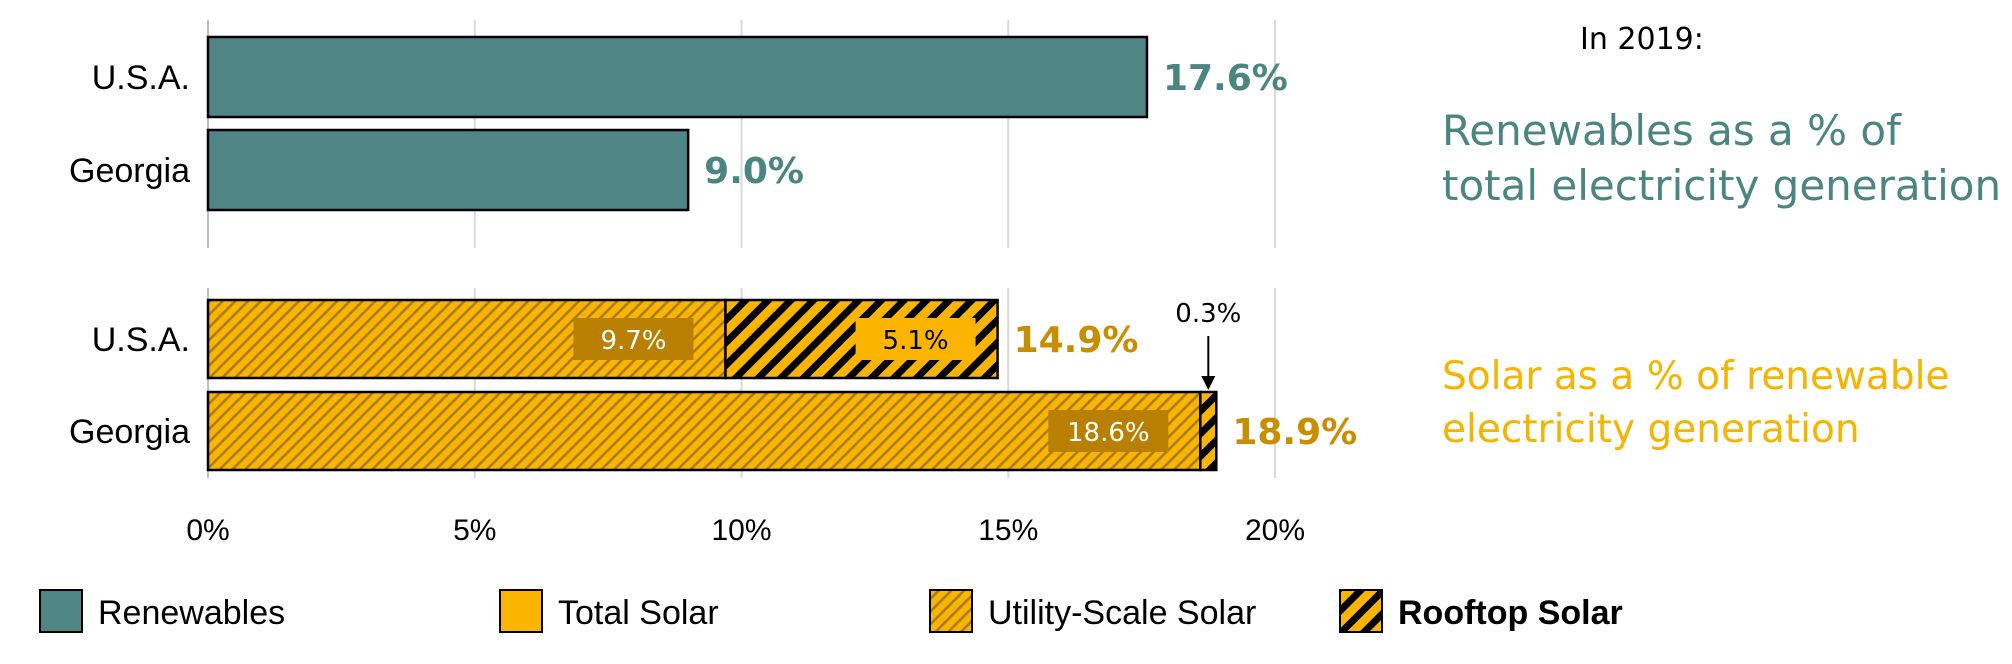 The image size is (2012, 664). Describe the element at coordinates (521, 611) in the screenshot. I see `legend-swatch-total-solar` at that location.